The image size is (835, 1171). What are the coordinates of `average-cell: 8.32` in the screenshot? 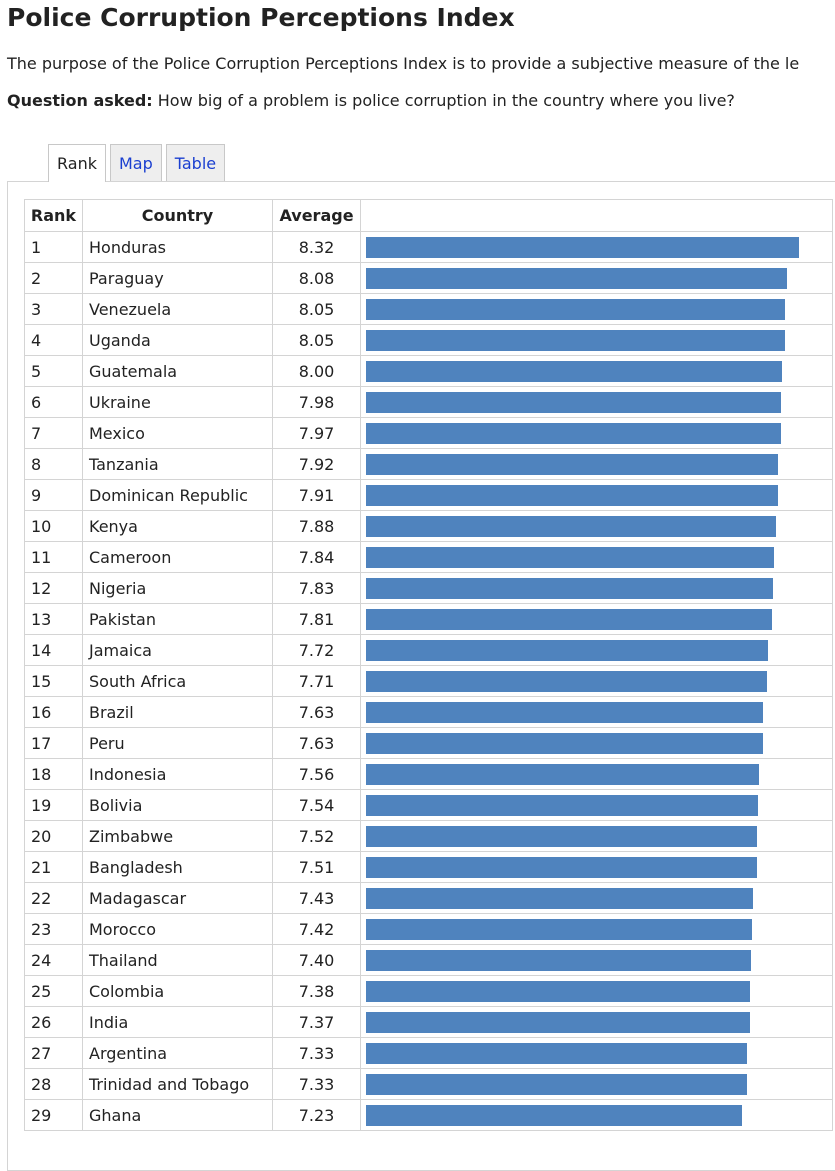 It's located at (316, 247).